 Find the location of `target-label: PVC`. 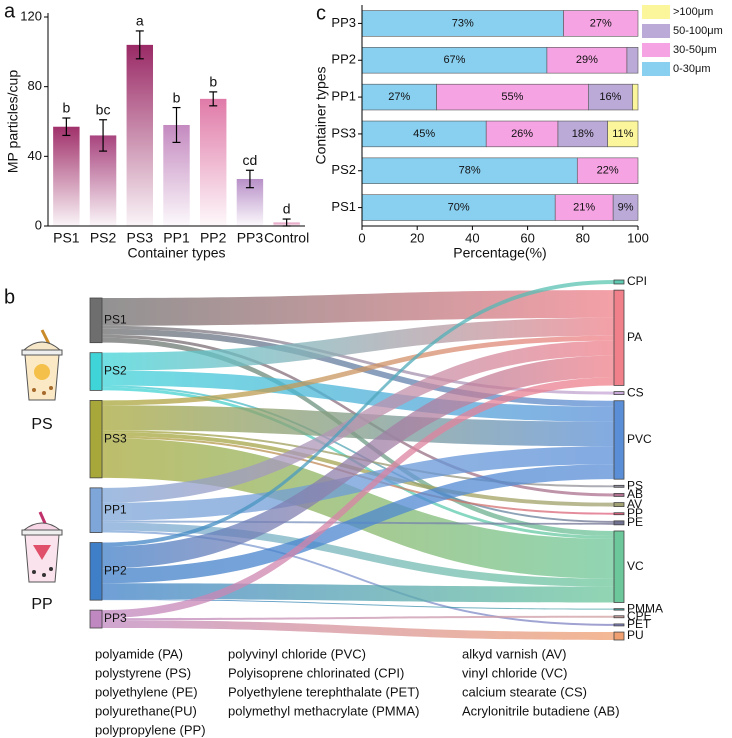

target-label: PVC is located at coordinates (639, 439).